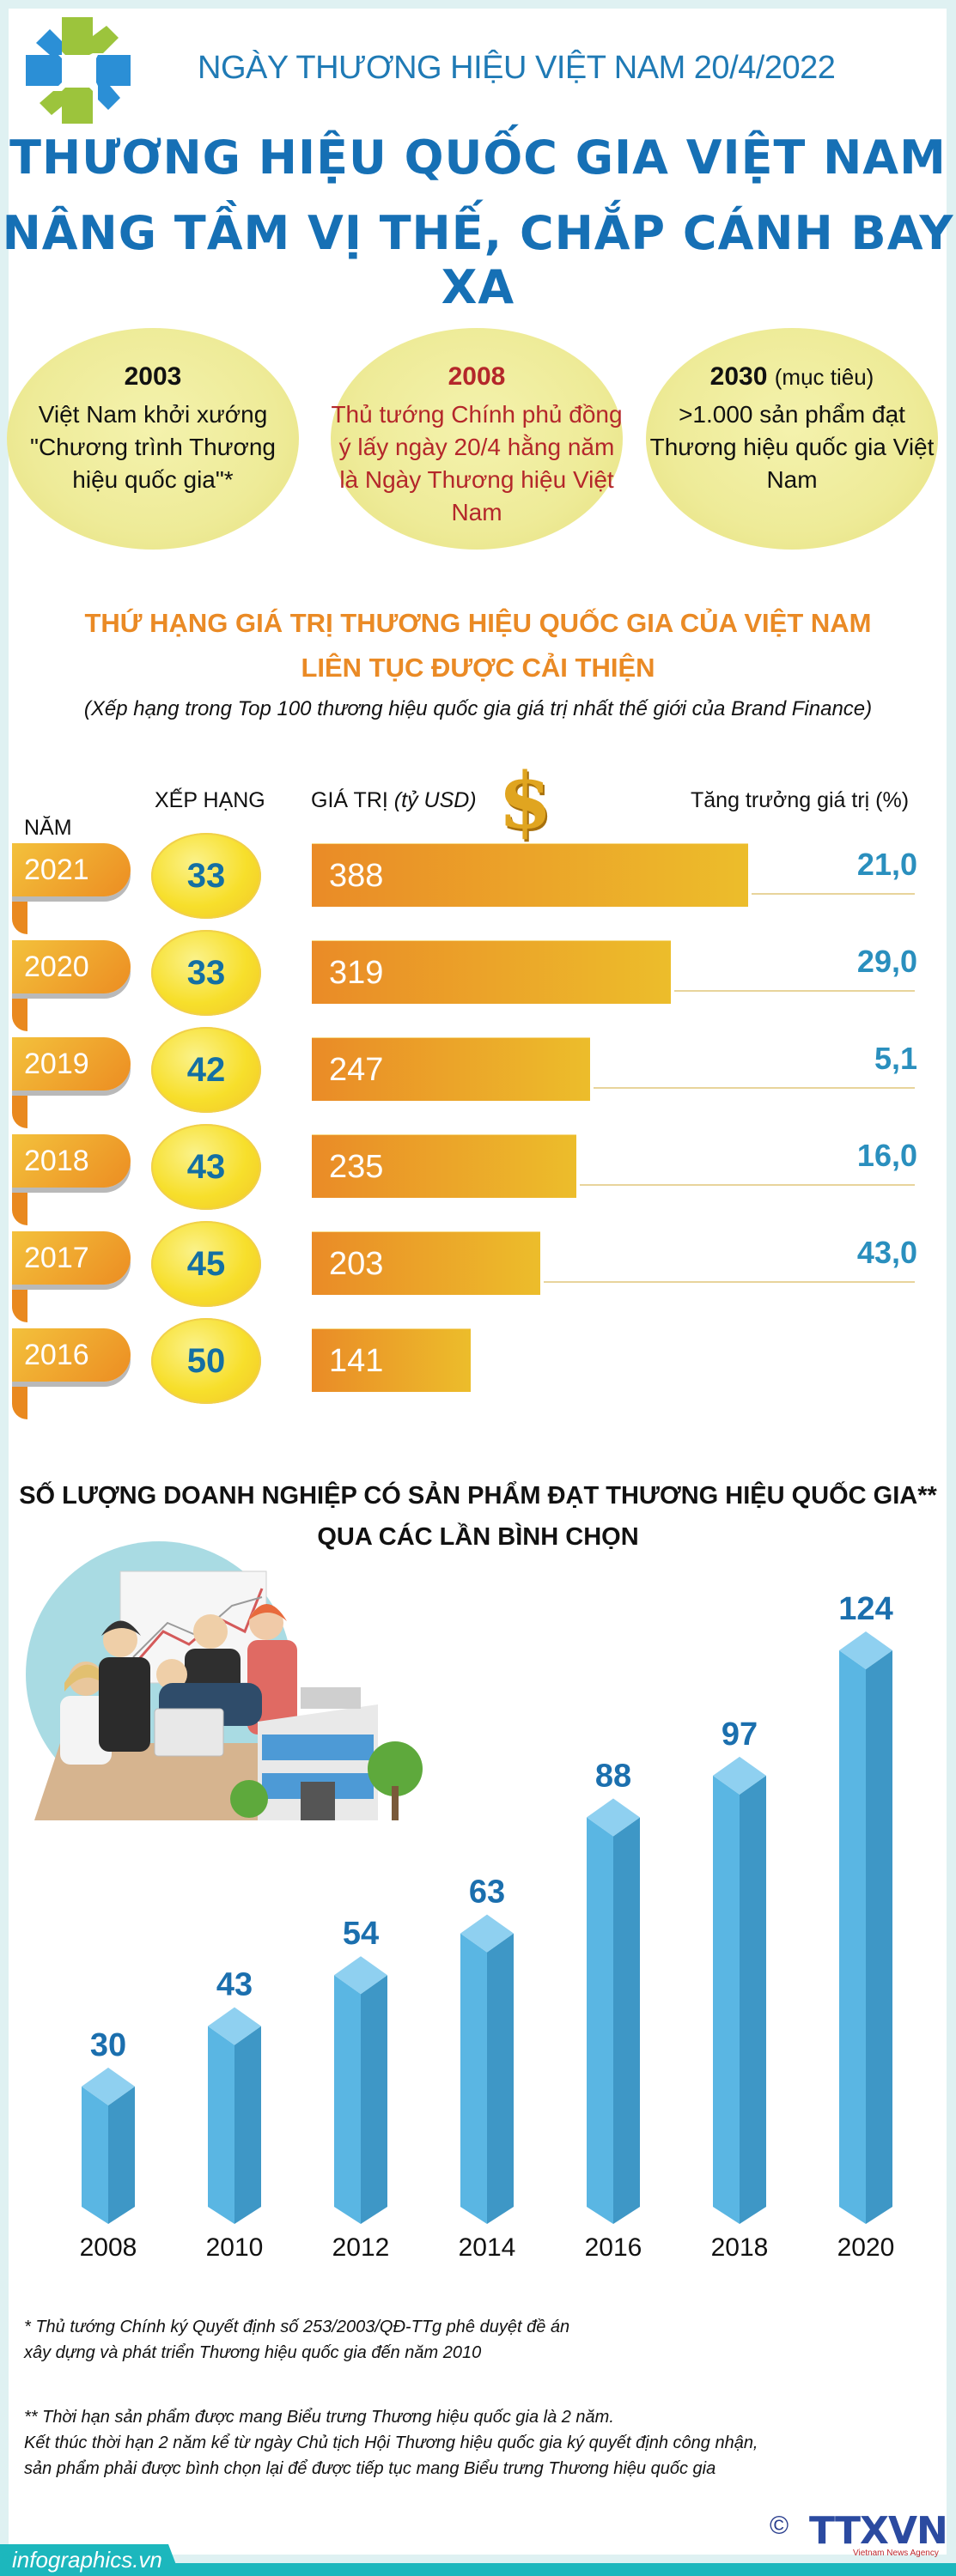  Describe the element at coordinates (878, 2531) in the screenshot. I see `ttxvn-logo: TTXVN` at that location.